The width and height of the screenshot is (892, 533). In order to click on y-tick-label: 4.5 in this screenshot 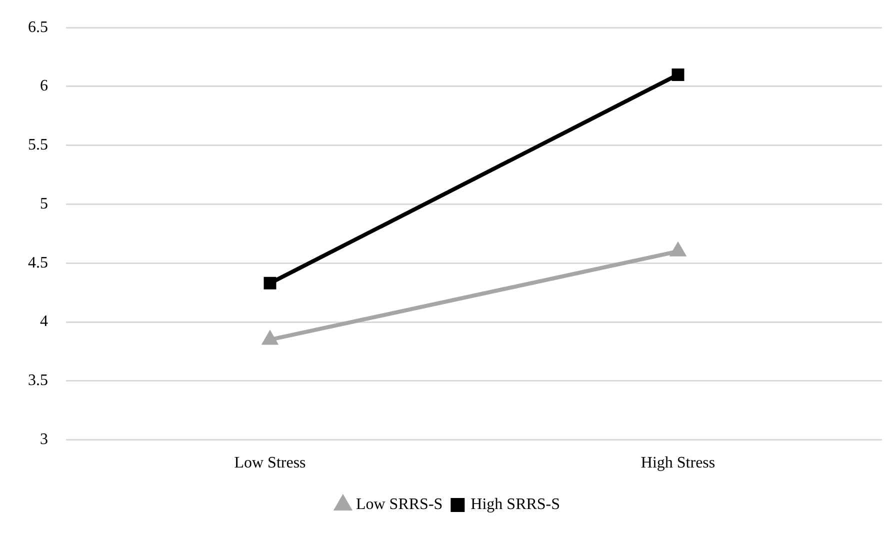, I will do `click(38, 263)`.